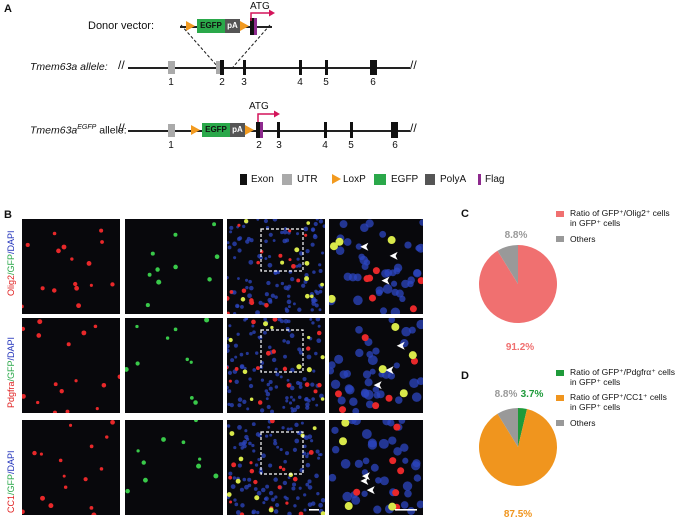 Image resolution: width=677 pixels, height=523 pixels. What do you see at coordinates (121, 26) in the screenshot?
I see `donor-vector-label: Donor vector:` at bounding box center [121, 26].